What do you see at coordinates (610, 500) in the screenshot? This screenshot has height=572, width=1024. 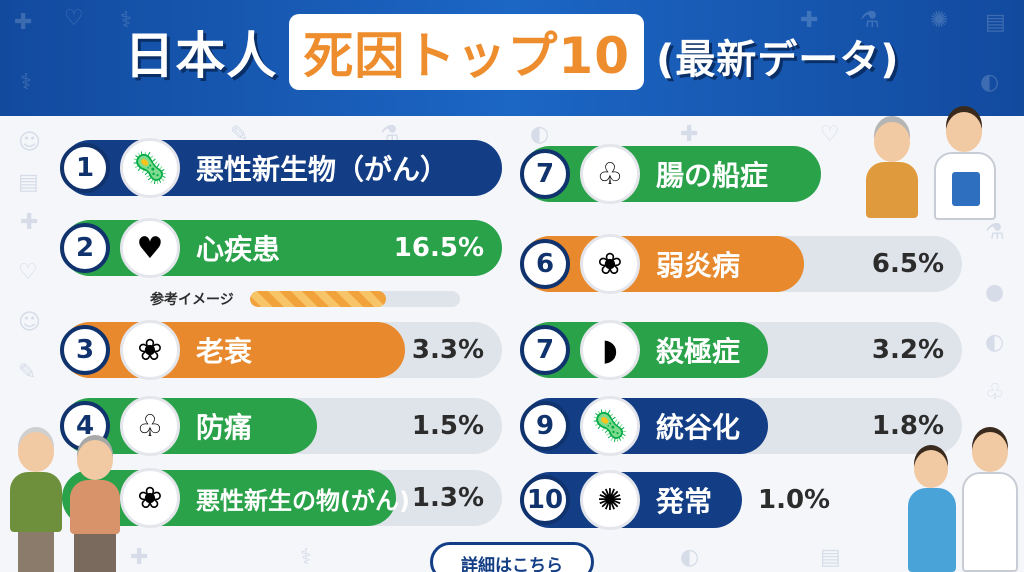 I see `bacteria-icon: ✺` at bounding box center [610, 500].